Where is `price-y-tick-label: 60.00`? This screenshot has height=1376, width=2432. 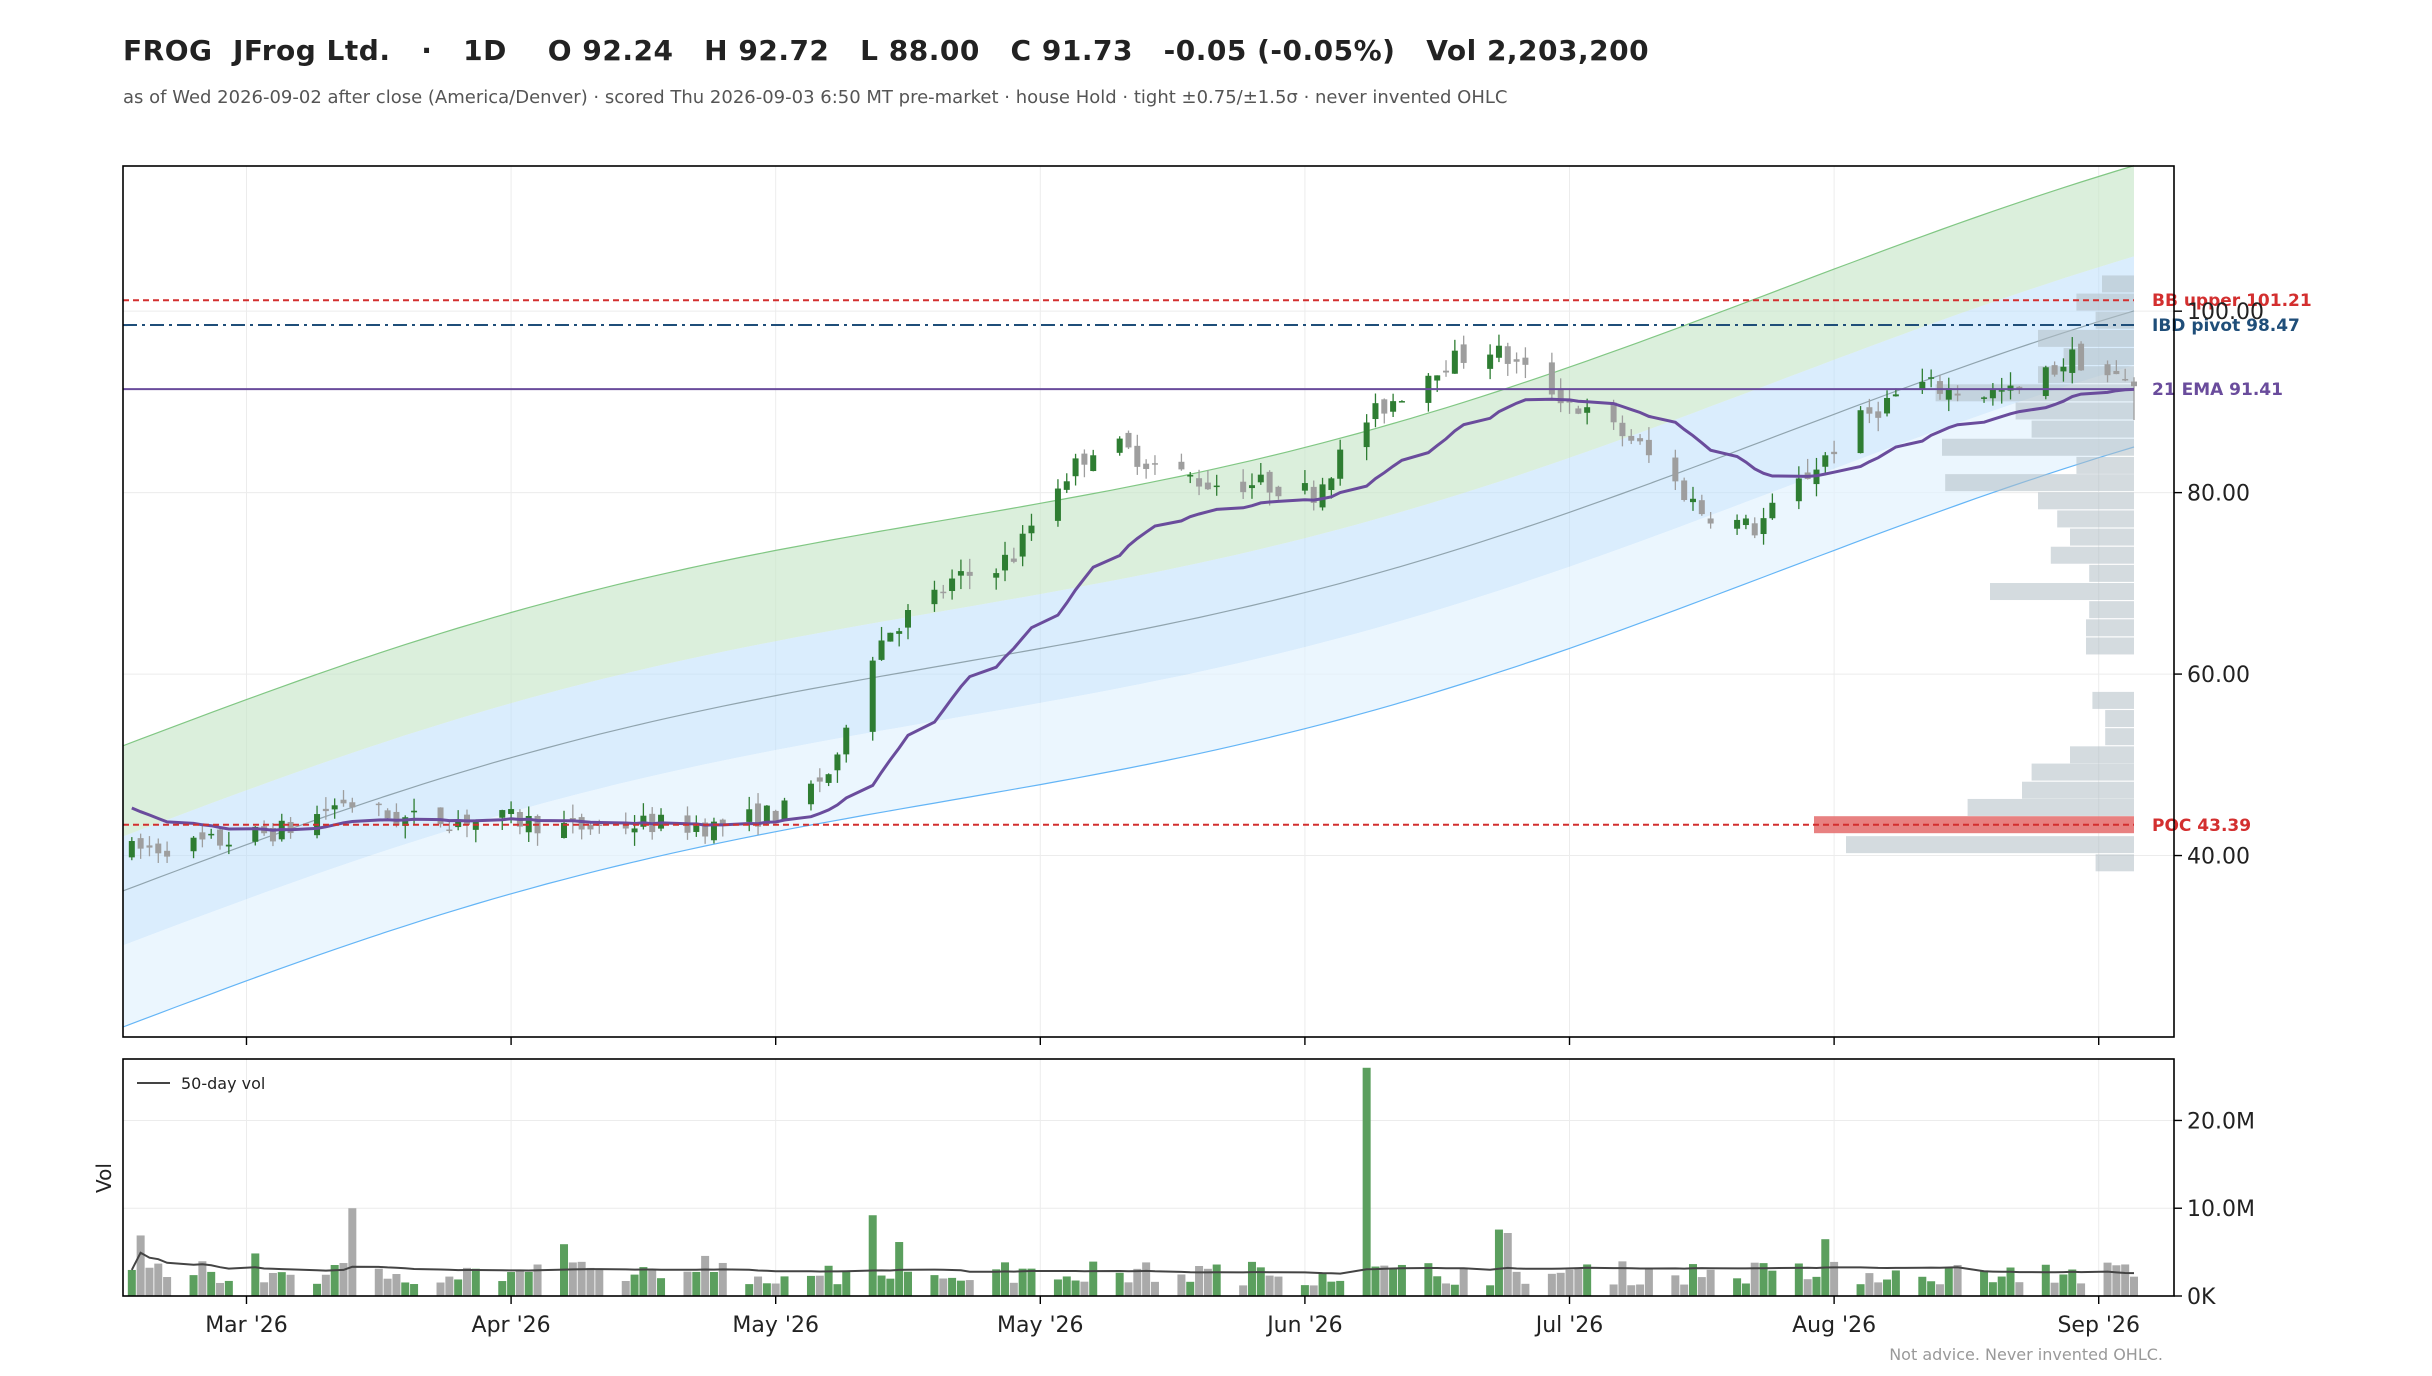 price-y-tick-label: 60.00 is located at coordinates (2218, 675).